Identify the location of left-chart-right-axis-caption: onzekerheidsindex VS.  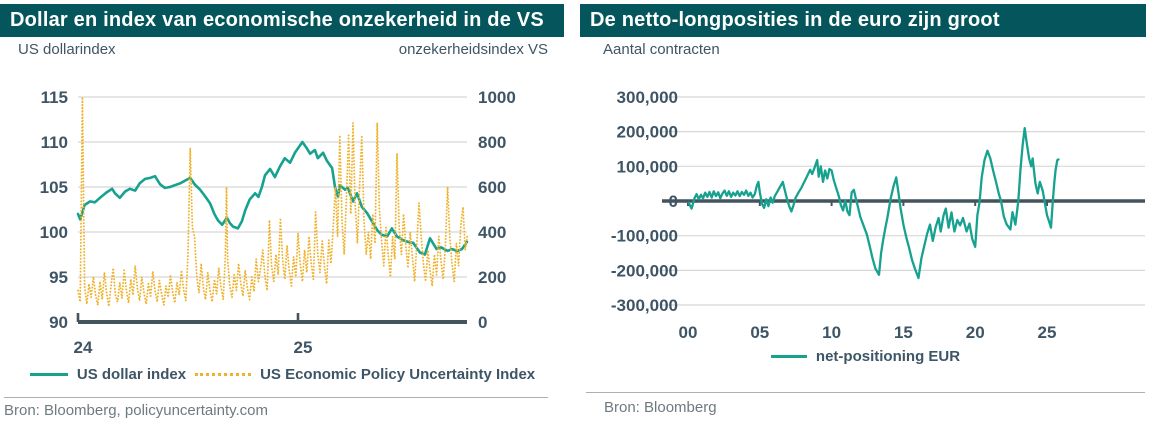
(473, 49).